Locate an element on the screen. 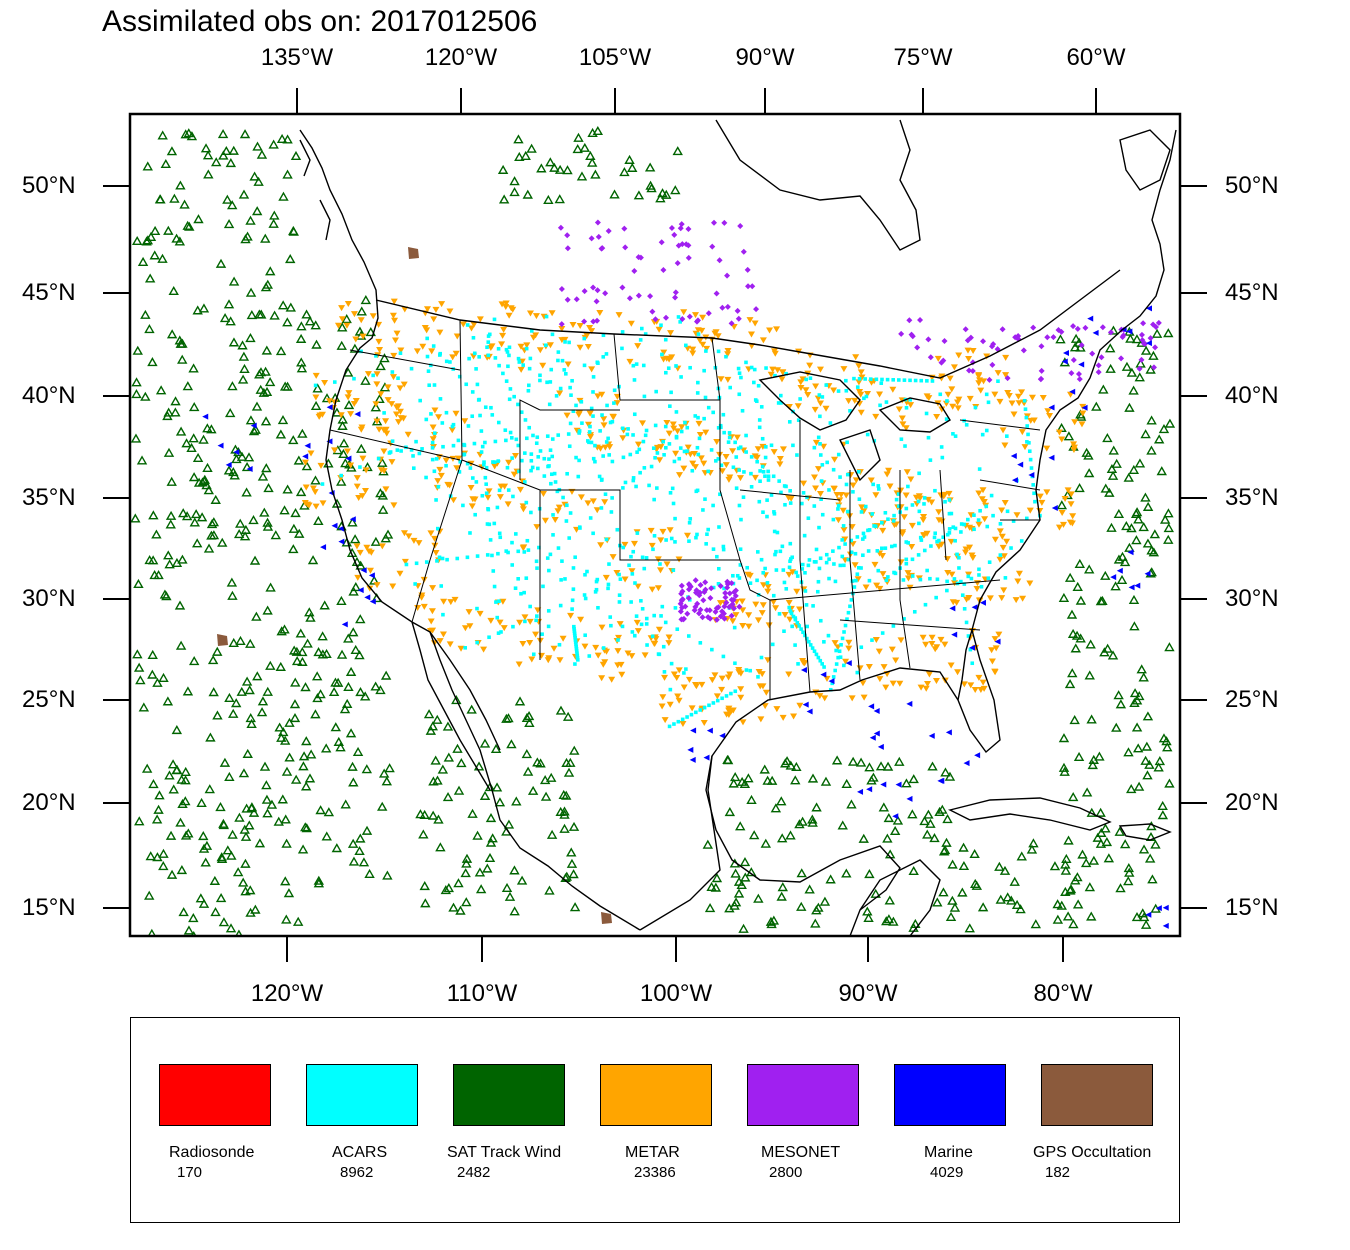 This screenshot has height=1250, width=1350. right-tick-50n: 50°N is located at coordinates (1252, 185).